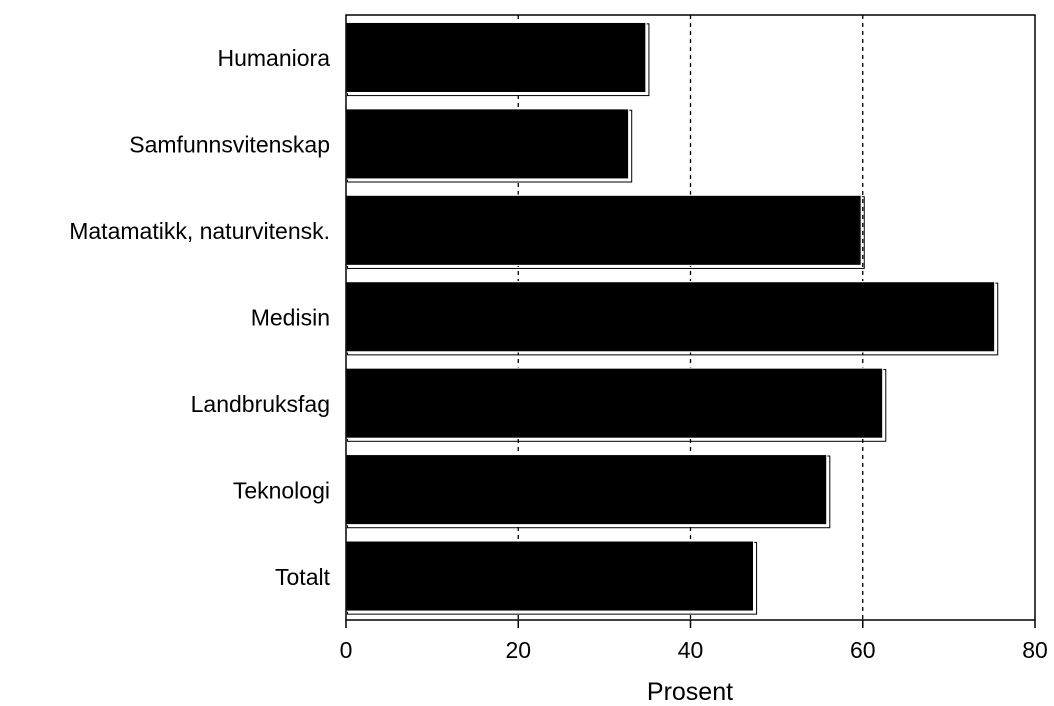  Describe the element at coordinates (199, 231) in the screenshot. I see `category-label: Matamatikk, naturvitensk.` at that location.